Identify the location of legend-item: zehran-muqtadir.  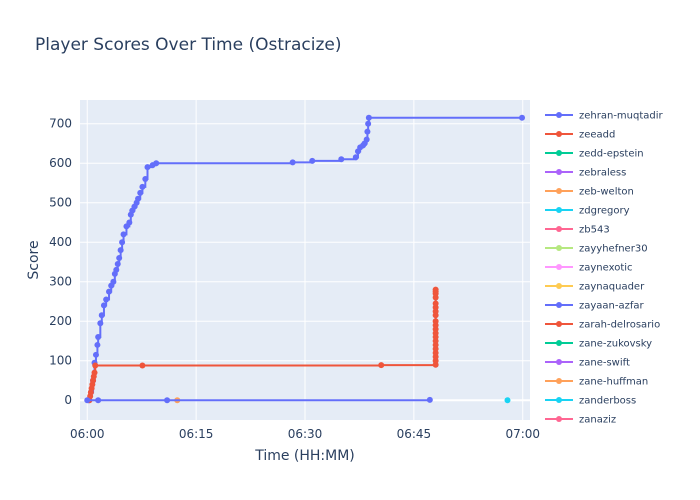
(604, 116).